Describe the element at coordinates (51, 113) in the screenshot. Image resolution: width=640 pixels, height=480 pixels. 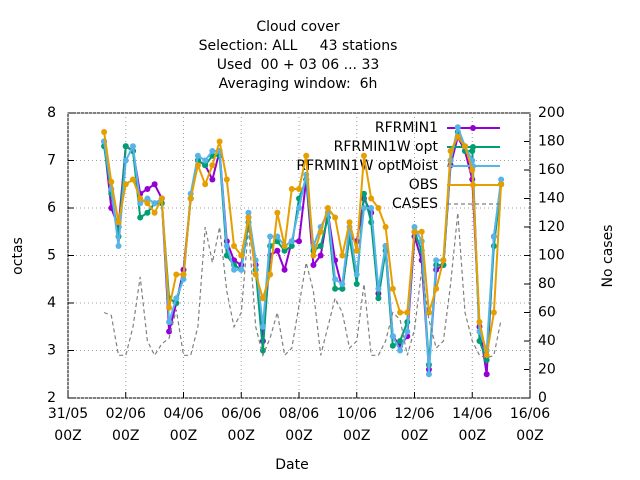
I see `y-tick-label: 8` at that location.